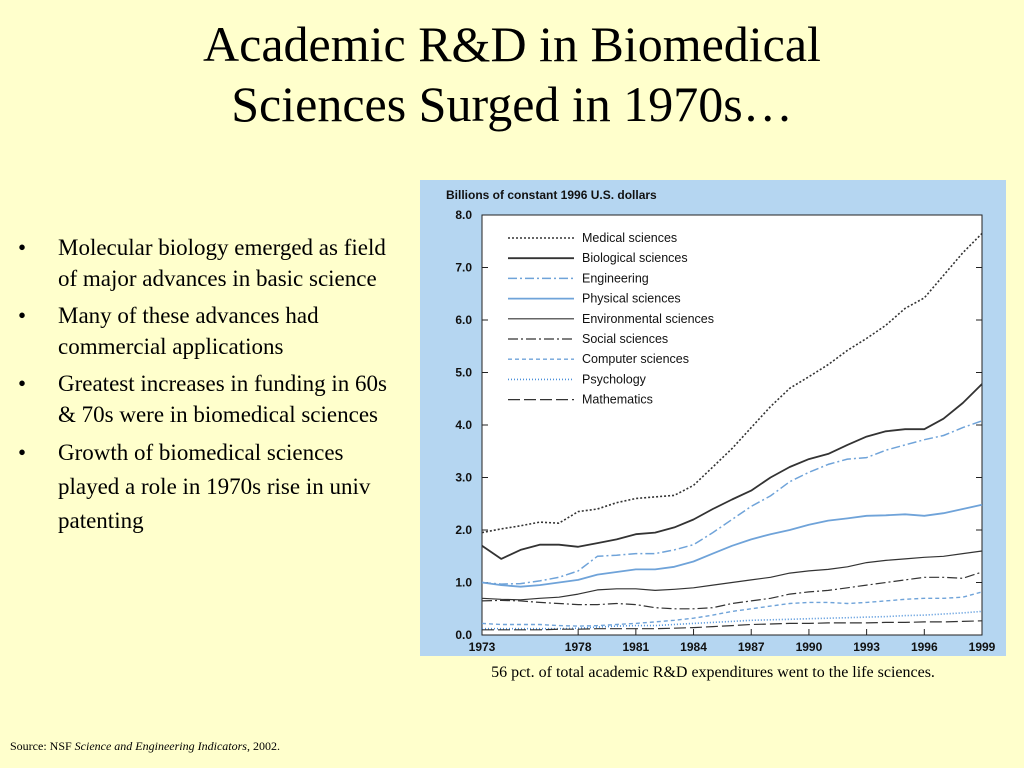 This screenshot has height=768, width=1024. What do you see at coordinates (809, 647) in the screenshot?
I see `x-tick-label: 1990` at bounding box center [809, 647].